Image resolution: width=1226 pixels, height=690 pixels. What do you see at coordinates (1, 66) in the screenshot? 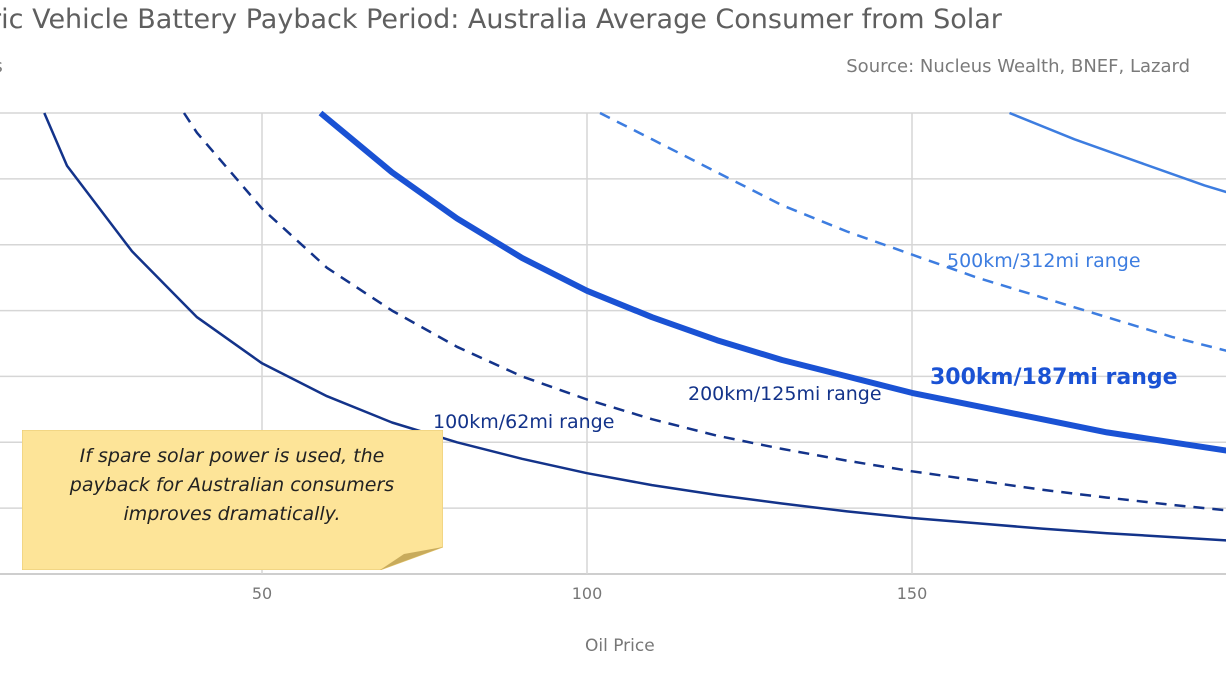
I see `y-axis-unit-fragment: rs` at bounding box center [1, 66].